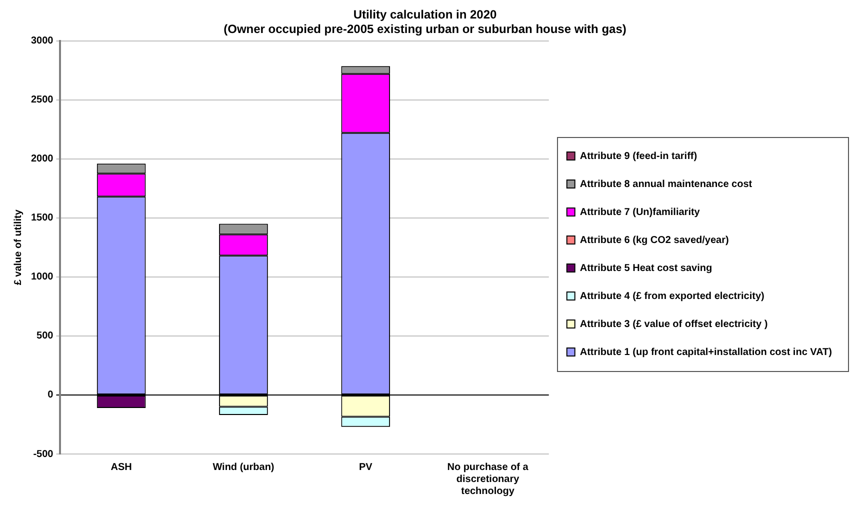  What do you see at coordinates (43, 454) in the screenshot?
I see `y-tick-label: -500` at bounding box center [43, 454].